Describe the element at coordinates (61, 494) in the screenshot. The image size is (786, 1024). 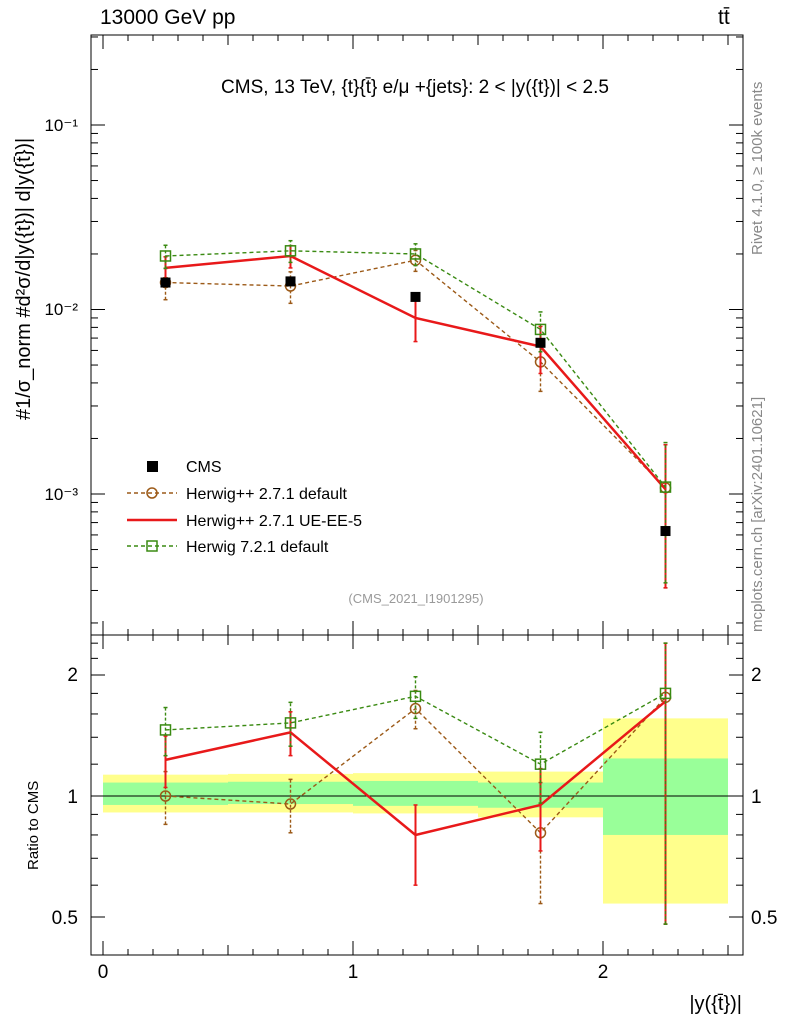
I see `main-tick-label-1e-3: 10⁻³` at that location.